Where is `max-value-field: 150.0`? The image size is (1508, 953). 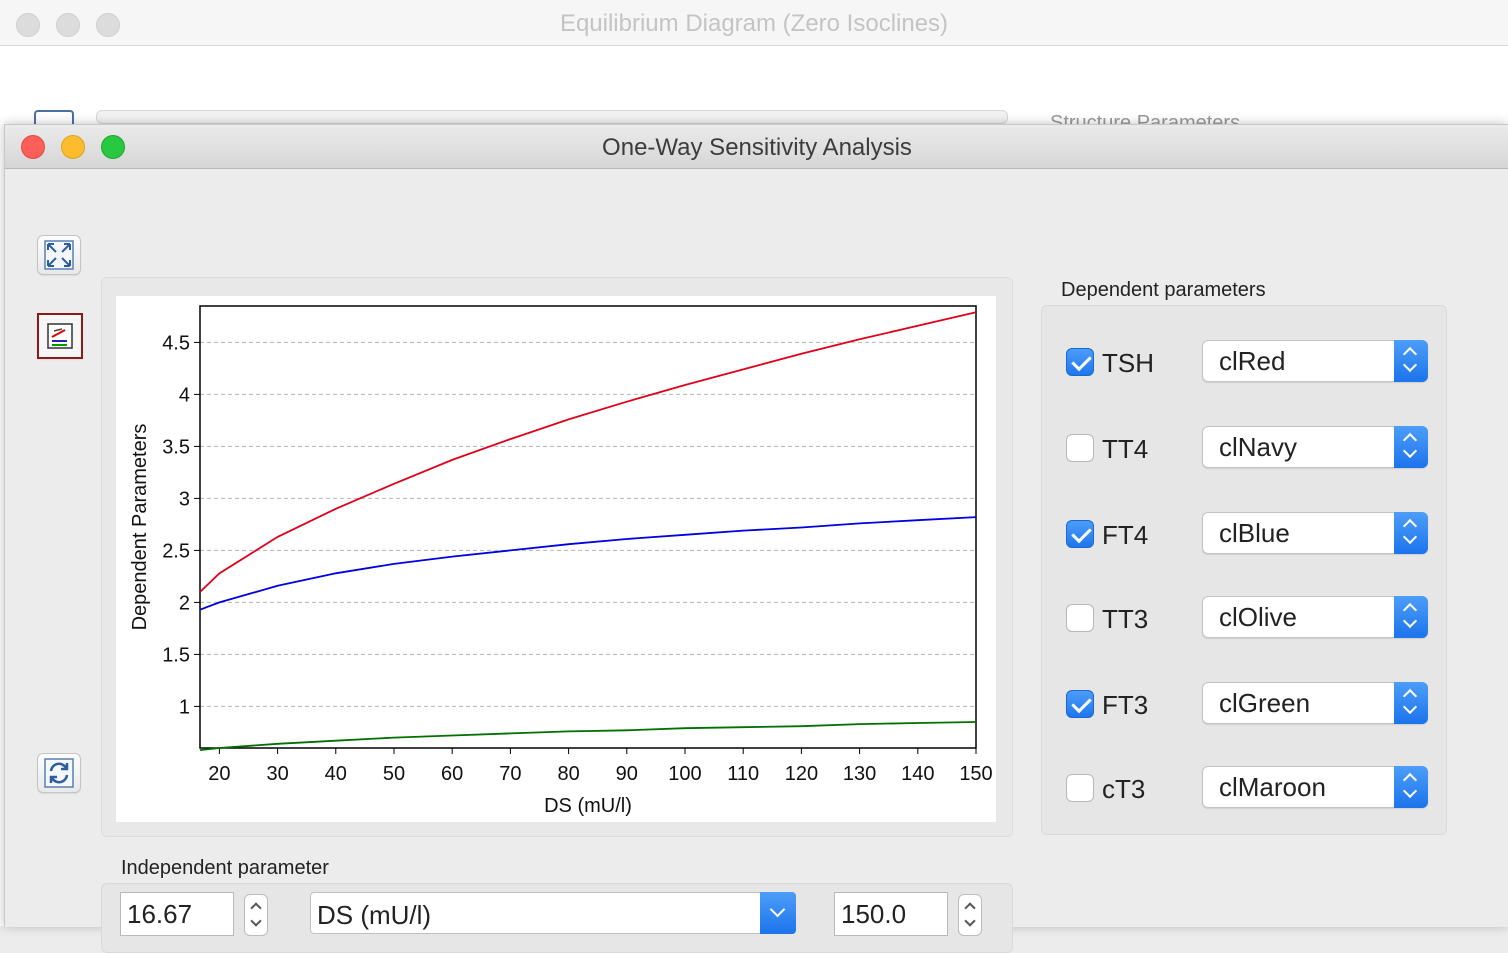
max-value-field: 150.0 is located at coordinates (891, 914).